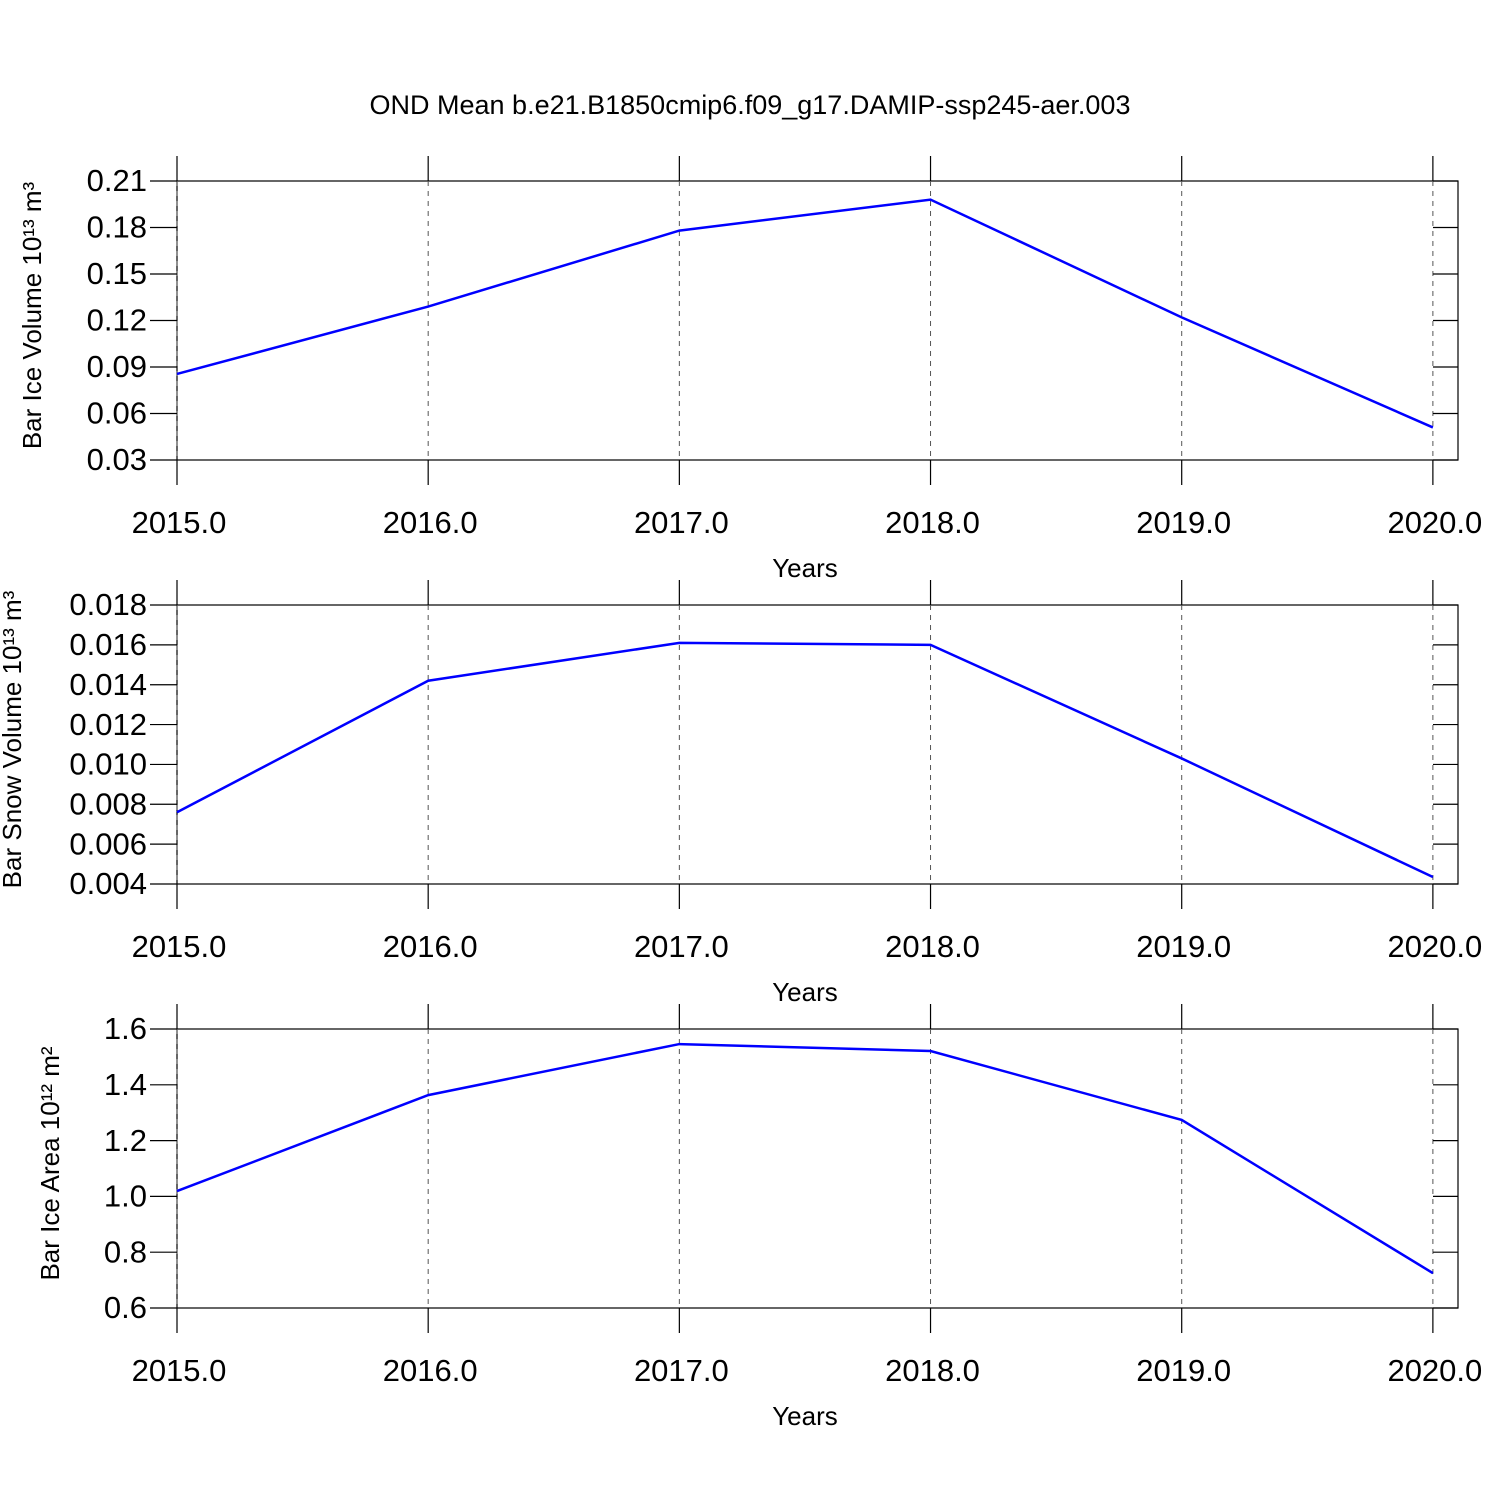 The width and height of the screenshot is (1500, 1500). What do you see at coordinates (125, 1084) in the screenshot?
I see `y-tick-label: 1.4` at bounding box center [125, 1084].